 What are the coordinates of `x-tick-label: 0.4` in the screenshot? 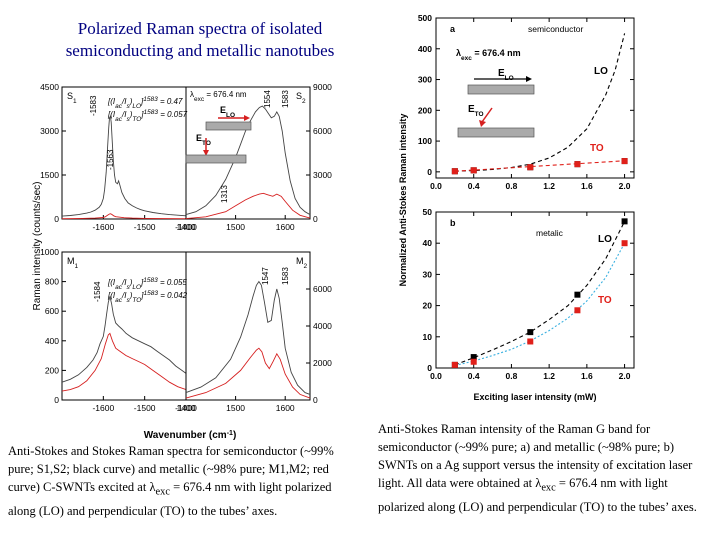 It's located at (474, 186).